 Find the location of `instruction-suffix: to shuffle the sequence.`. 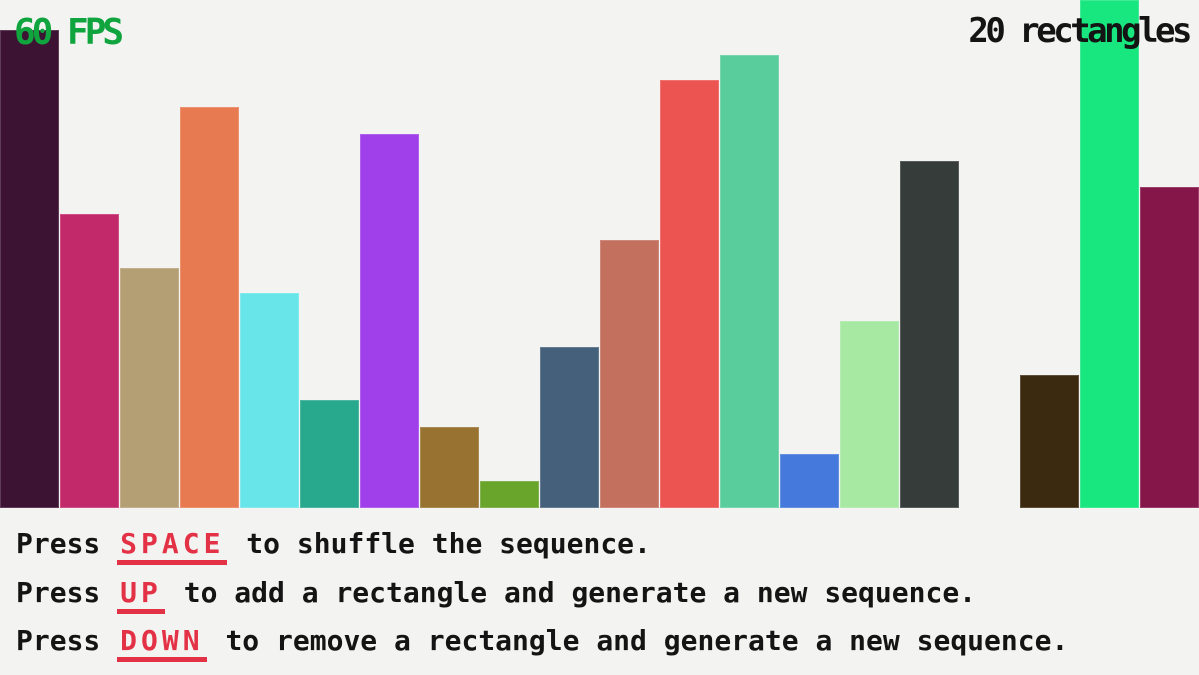

instruction-suffix: to shuffle the sequence. is located at coordinates (440, 543).